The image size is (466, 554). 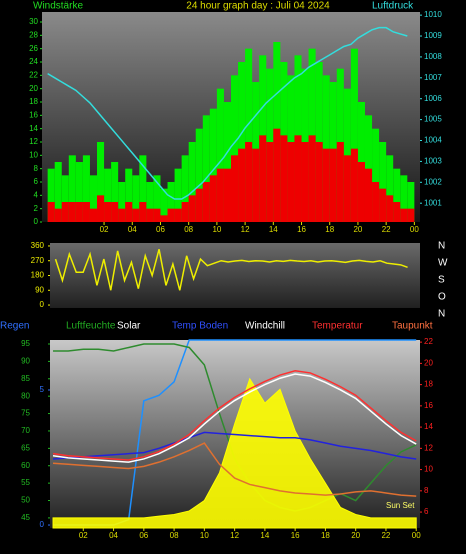 I want to click on y2-axis-label: Luftdruck, so click(x=393, y=6).